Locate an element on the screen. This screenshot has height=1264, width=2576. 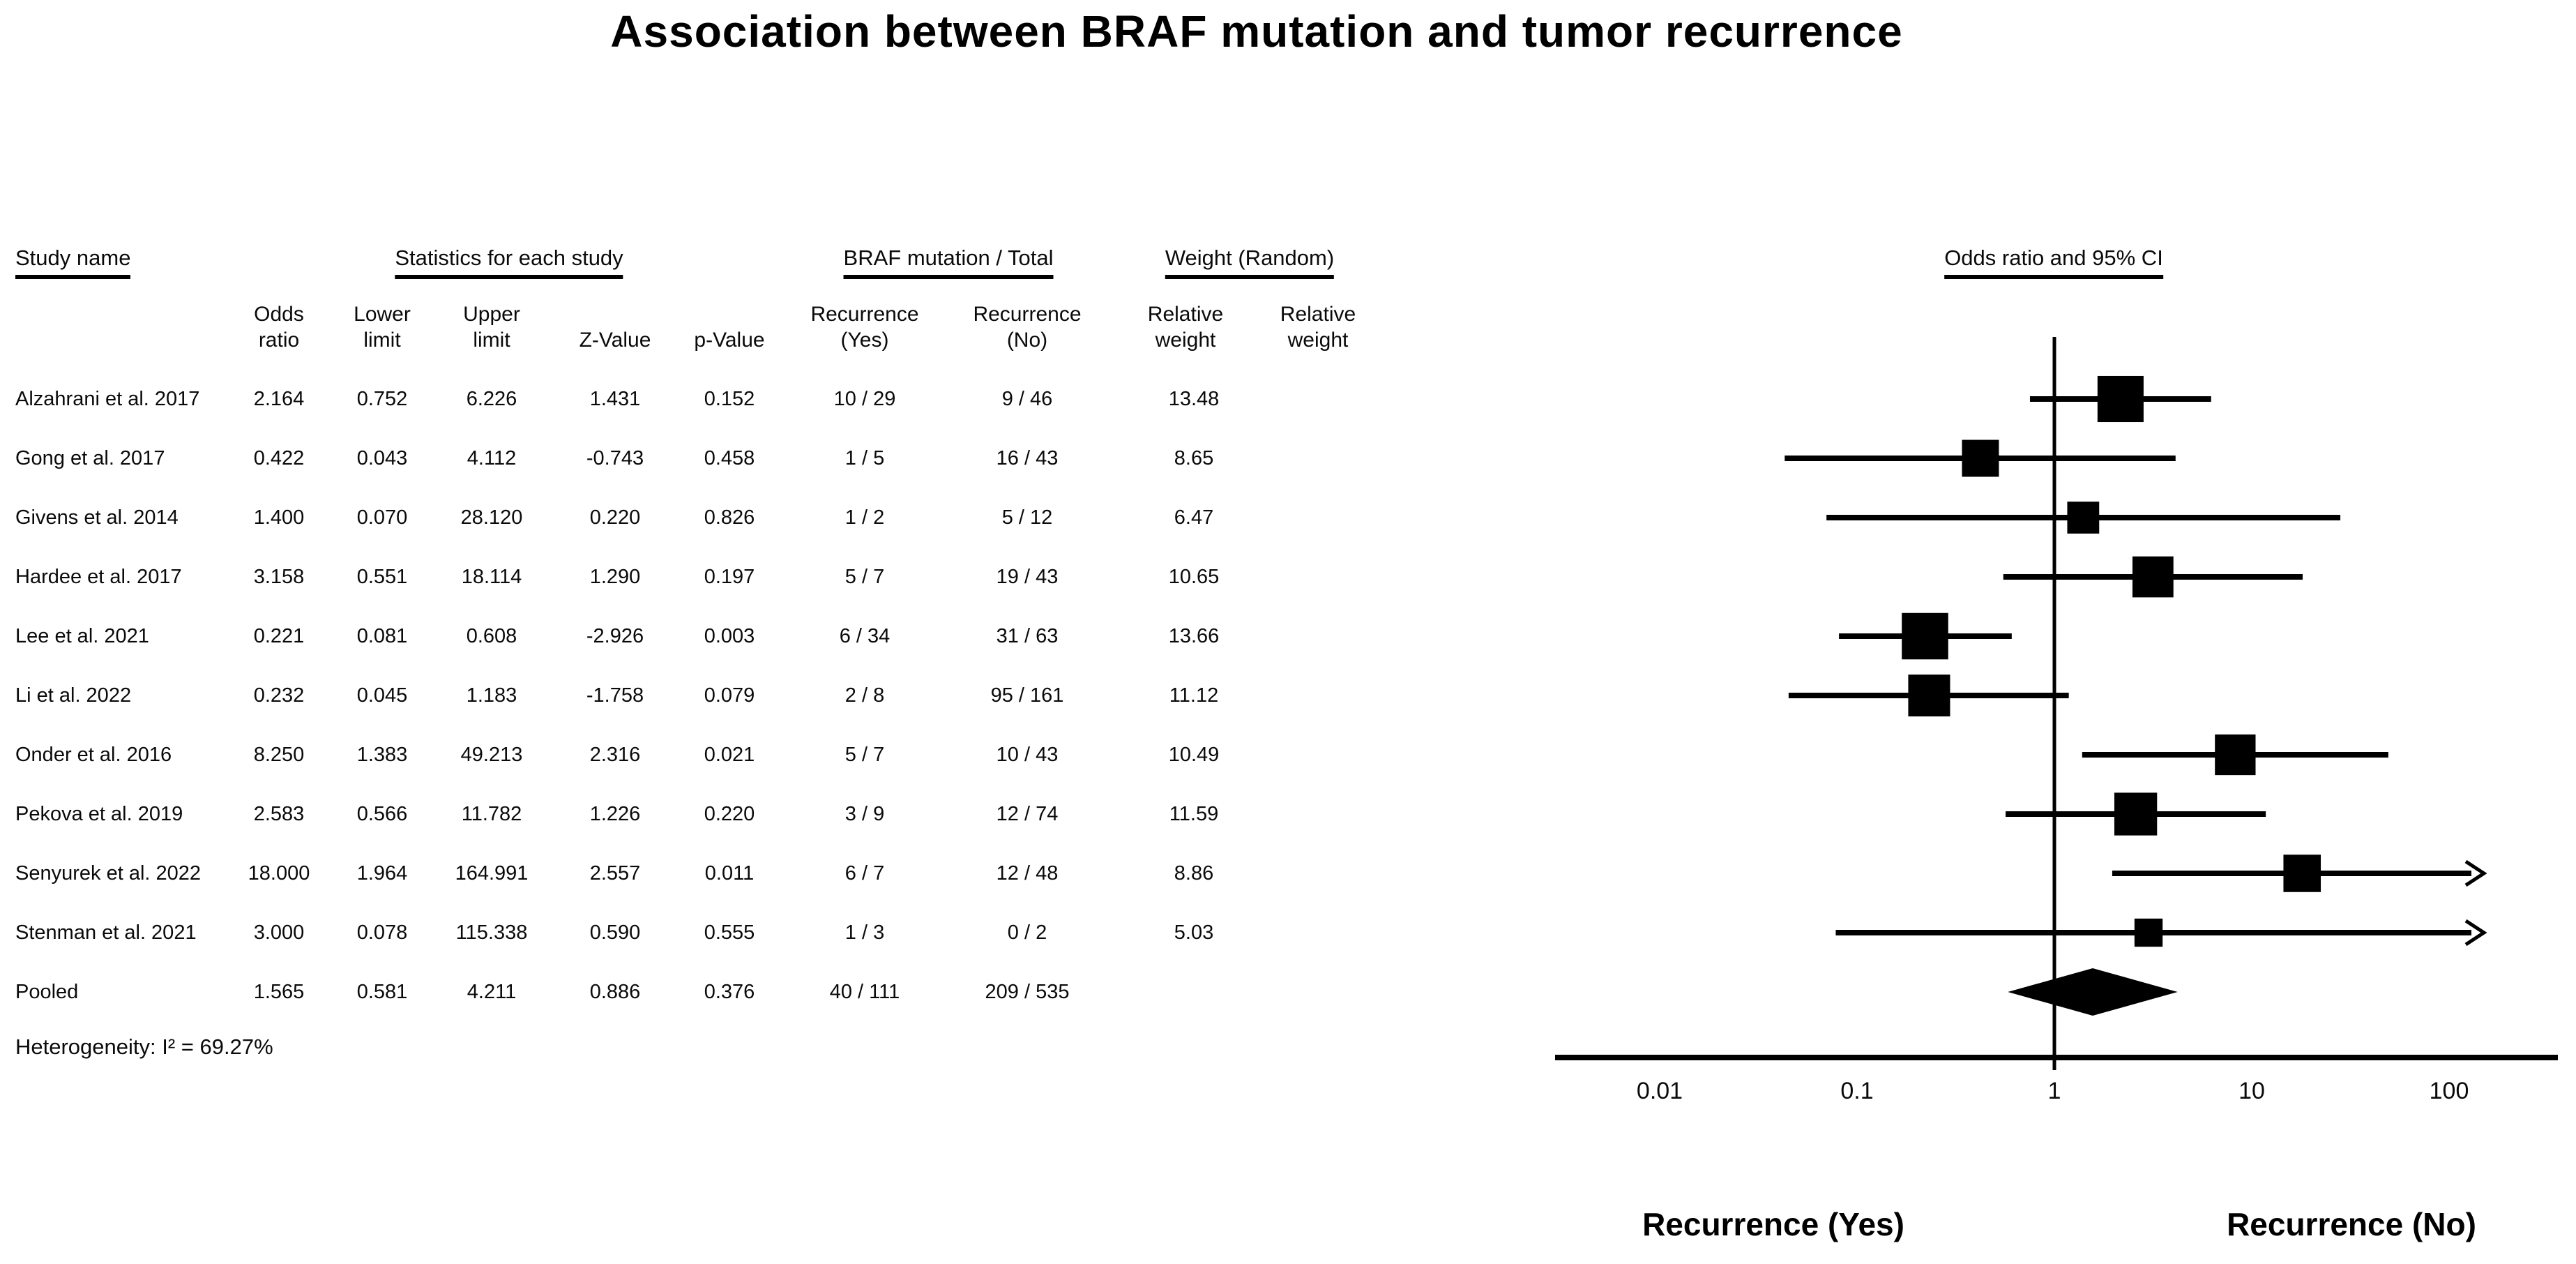
cell-rec_no: 5 / 12 is located at coordinates (1027, 517).